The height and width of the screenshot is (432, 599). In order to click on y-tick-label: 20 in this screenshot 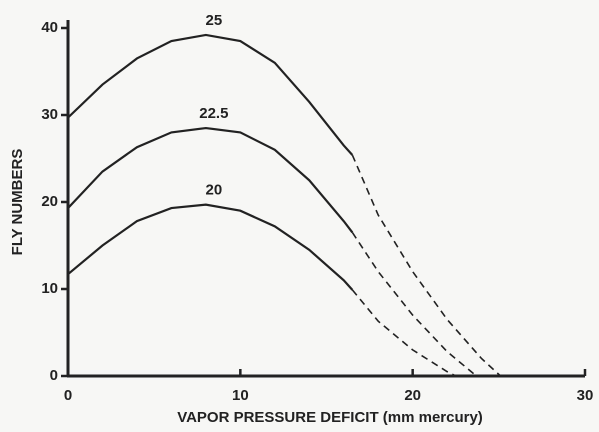, I will do `click(49, 201)`.